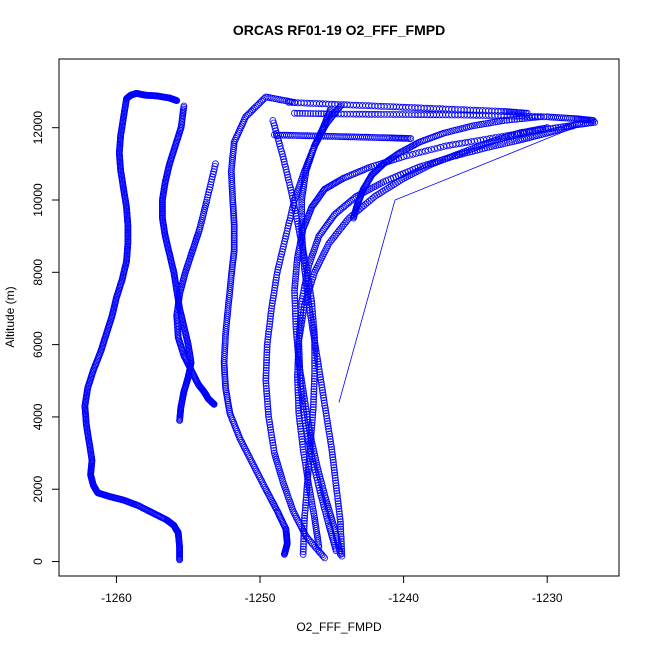 The image size is (650, 650). Describe the element at coordinates (45, 338) in the screenshot. I see `y-axis: 0 2000 4000 6000 8000 10000 12000` at that location.